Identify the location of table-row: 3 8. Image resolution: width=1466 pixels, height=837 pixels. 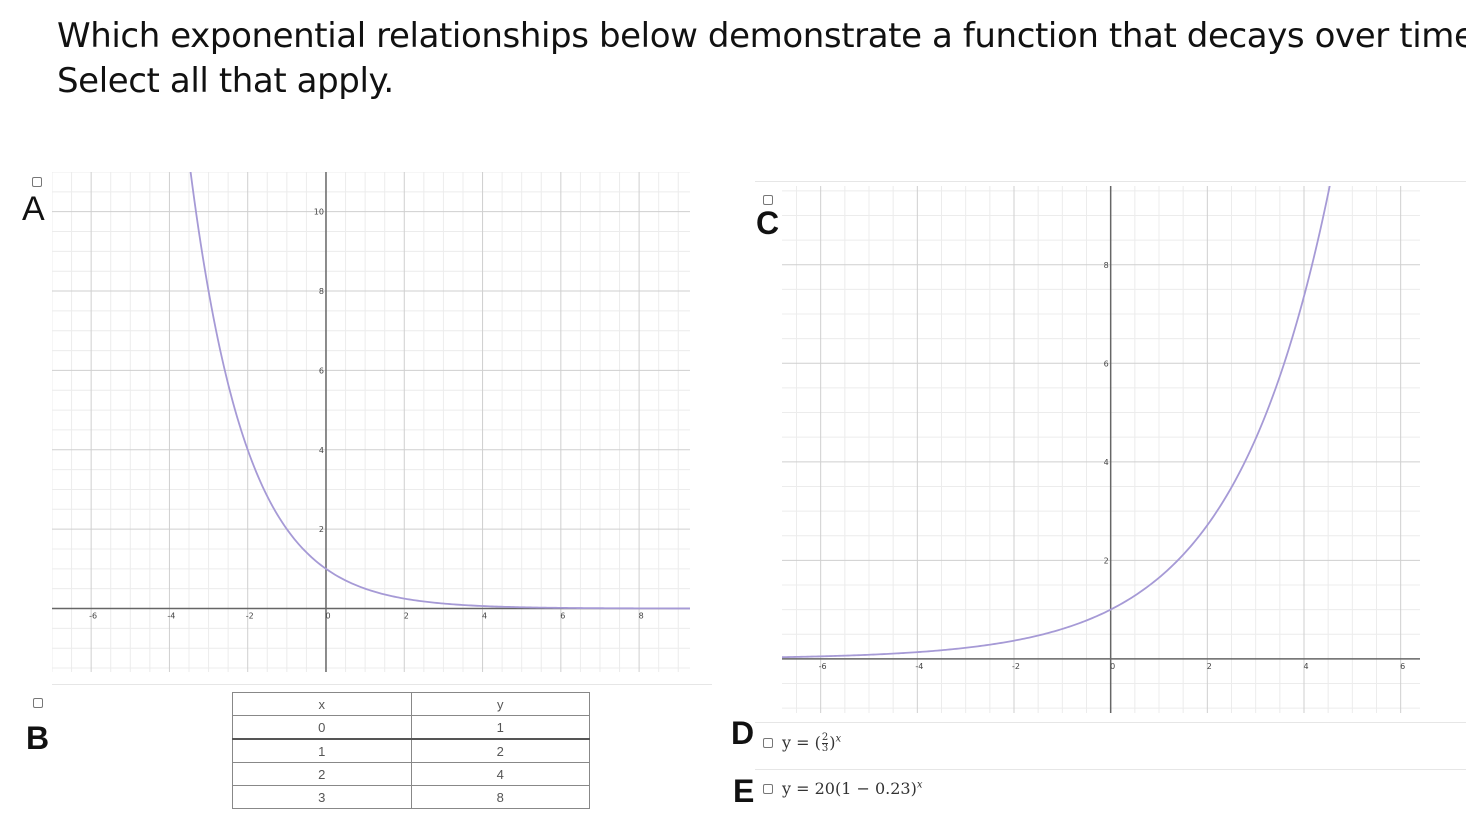
(411, 797).